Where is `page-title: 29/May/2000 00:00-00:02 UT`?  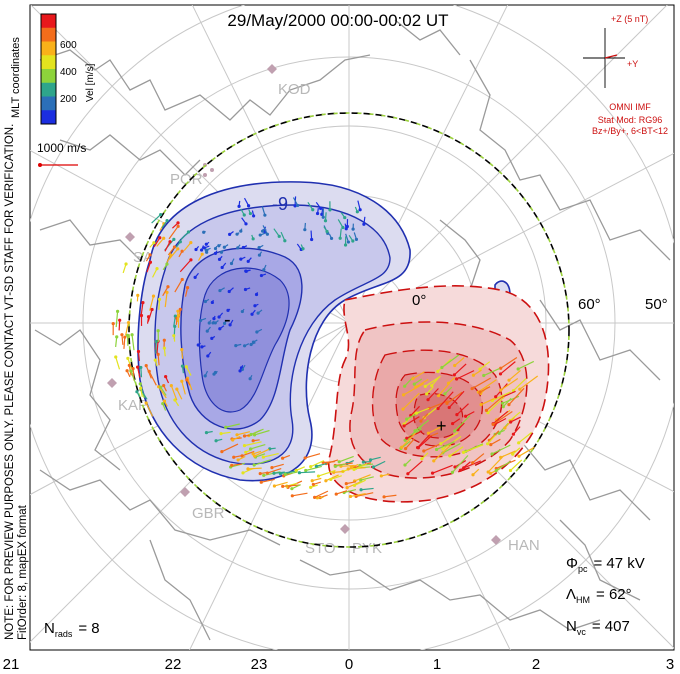 page-title: 29/May/2000 00:00-00:02 UT is located at coordinates (337, 20).